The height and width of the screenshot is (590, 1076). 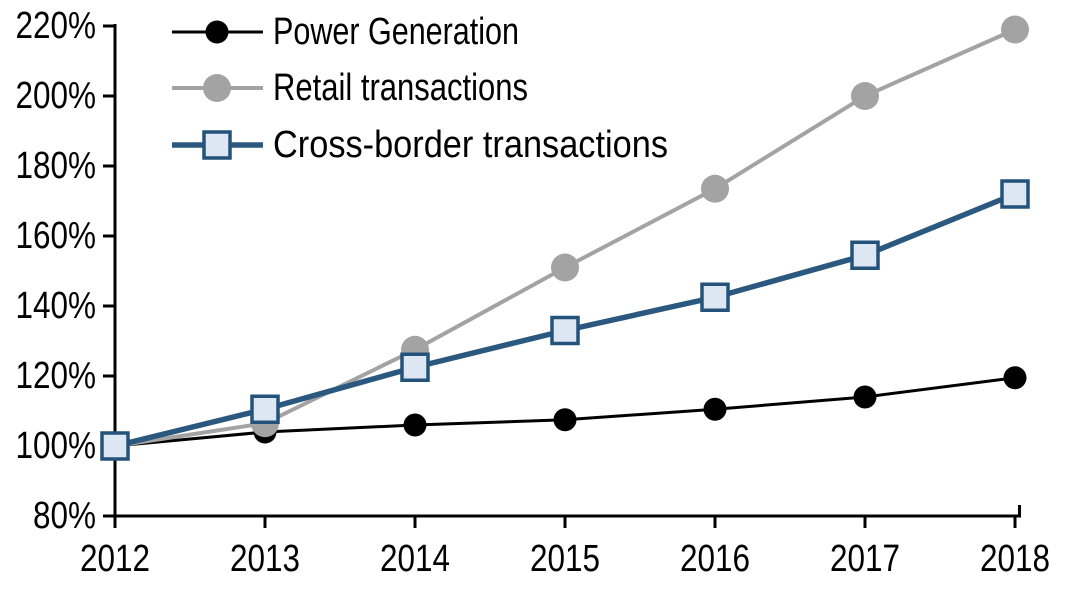 What do you see at coordinates (1015, 29) in the screenshot?
I see `retail-transactions-marker-2018` at bounding box center [1015, 29].